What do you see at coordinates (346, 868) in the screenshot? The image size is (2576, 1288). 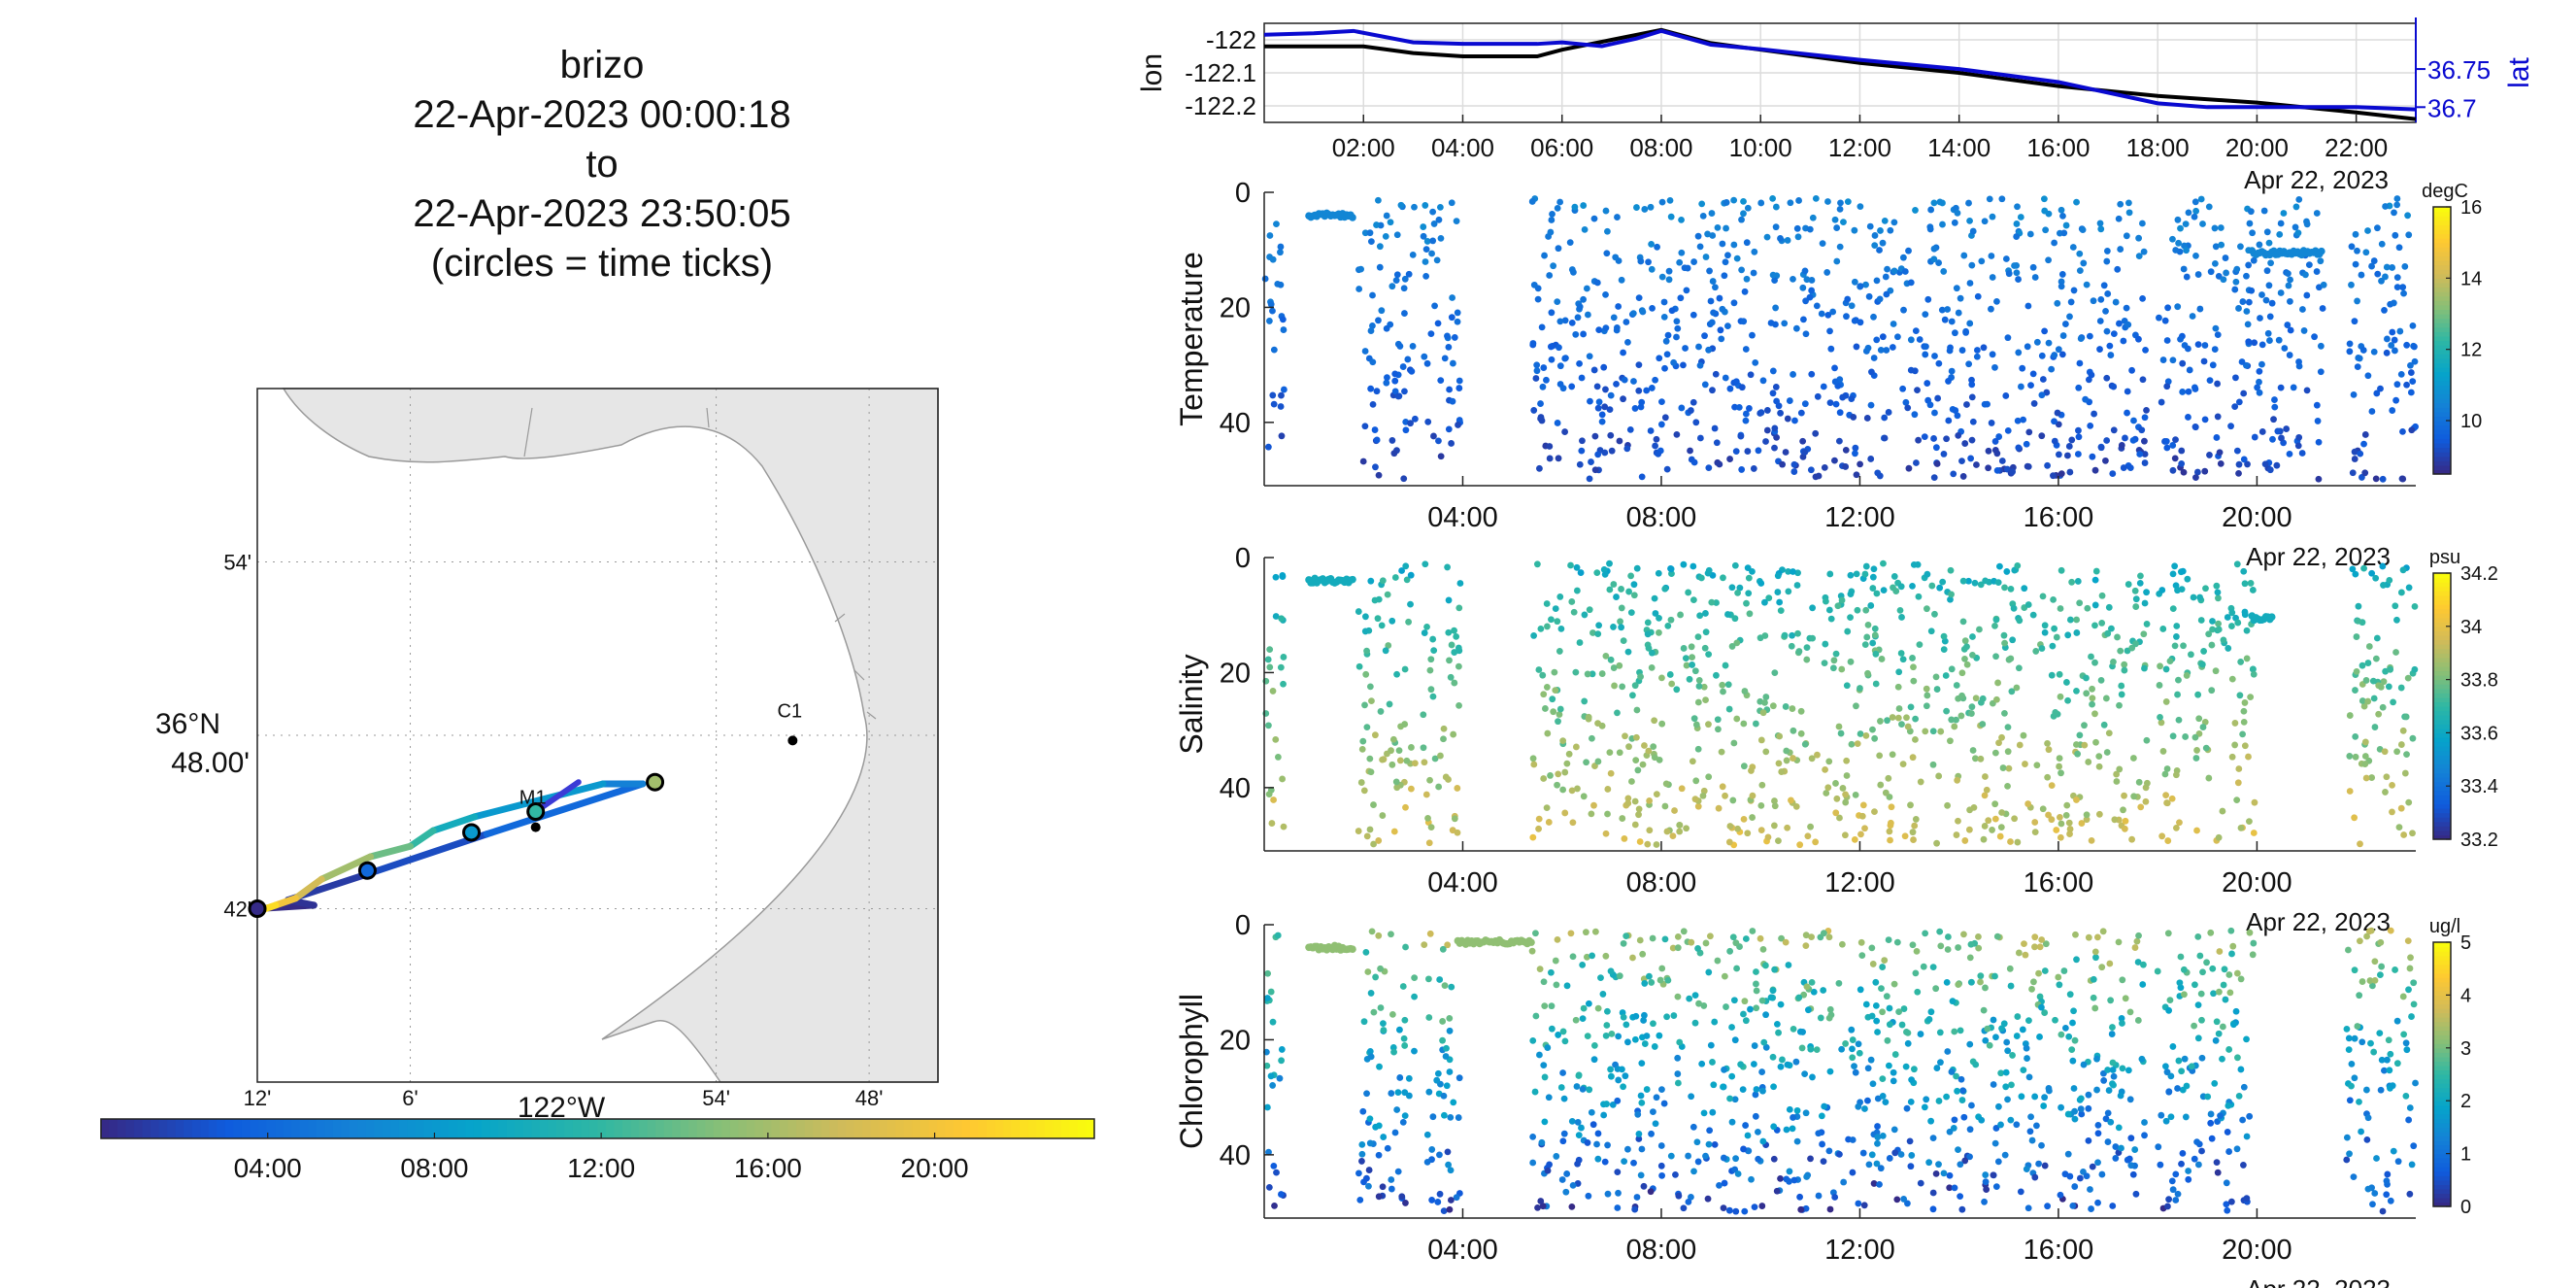 I see `track-segment` at bounding box center [346, 868].